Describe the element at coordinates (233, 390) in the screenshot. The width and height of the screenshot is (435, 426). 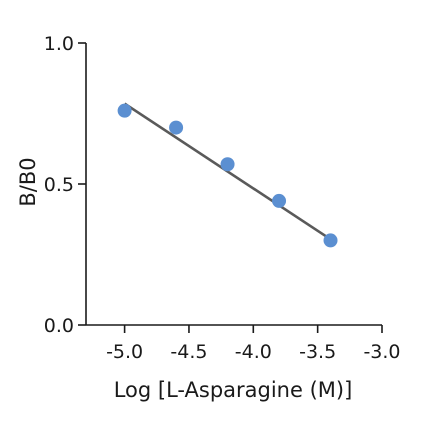
I see `x-axis-title: Log [L-Asparagine (M)]` at that location.